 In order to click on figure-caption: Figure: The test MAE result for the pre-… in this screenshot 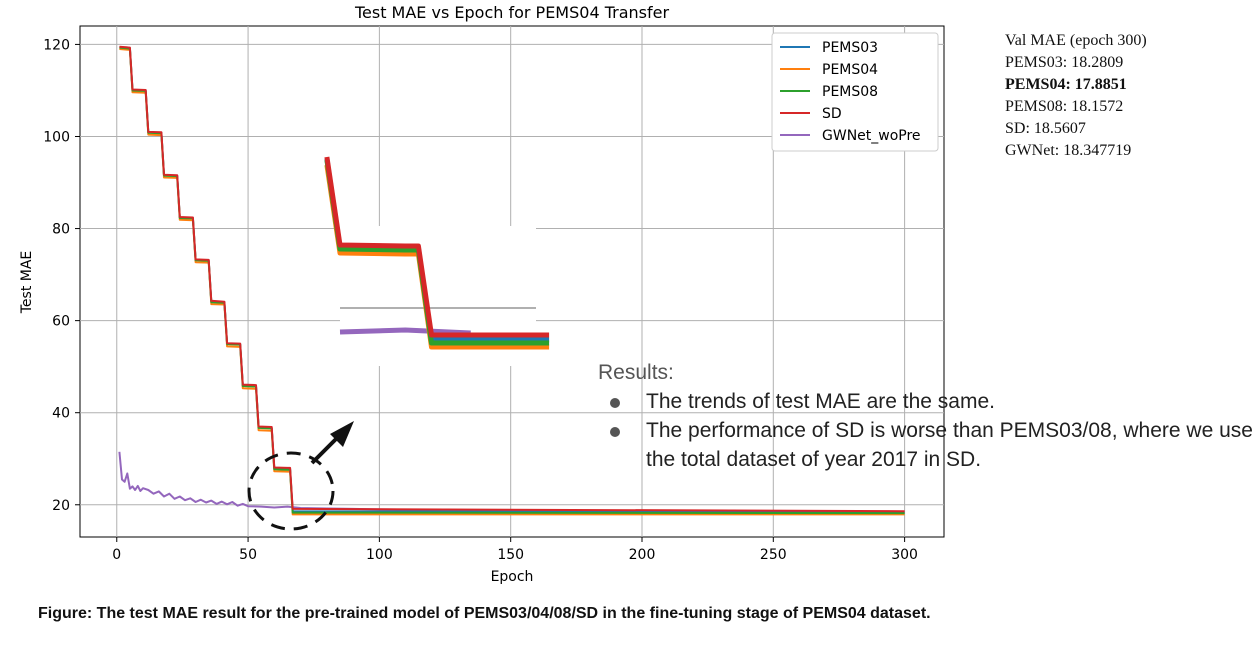, I will do `click(484, 613)`.